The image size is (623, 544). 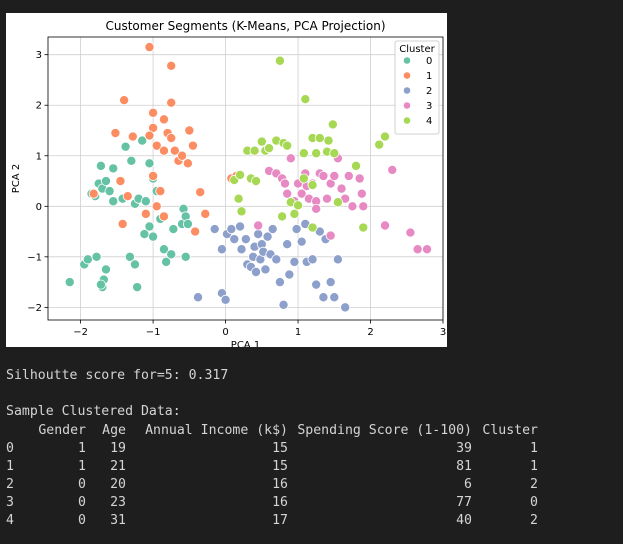 I want to click on y-axis-label: PCA 2, so click(x=16, y=178).